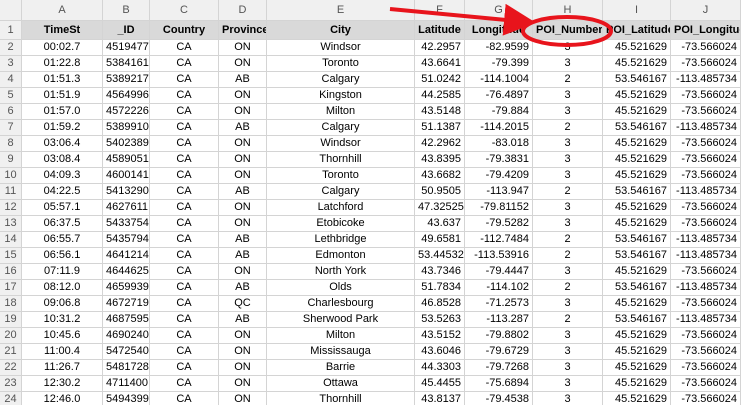 This screenshot has height=405, width=745. Describe the element at coordinates (499, 288) in the screenshot. I see `cell: -114.102` at that location.